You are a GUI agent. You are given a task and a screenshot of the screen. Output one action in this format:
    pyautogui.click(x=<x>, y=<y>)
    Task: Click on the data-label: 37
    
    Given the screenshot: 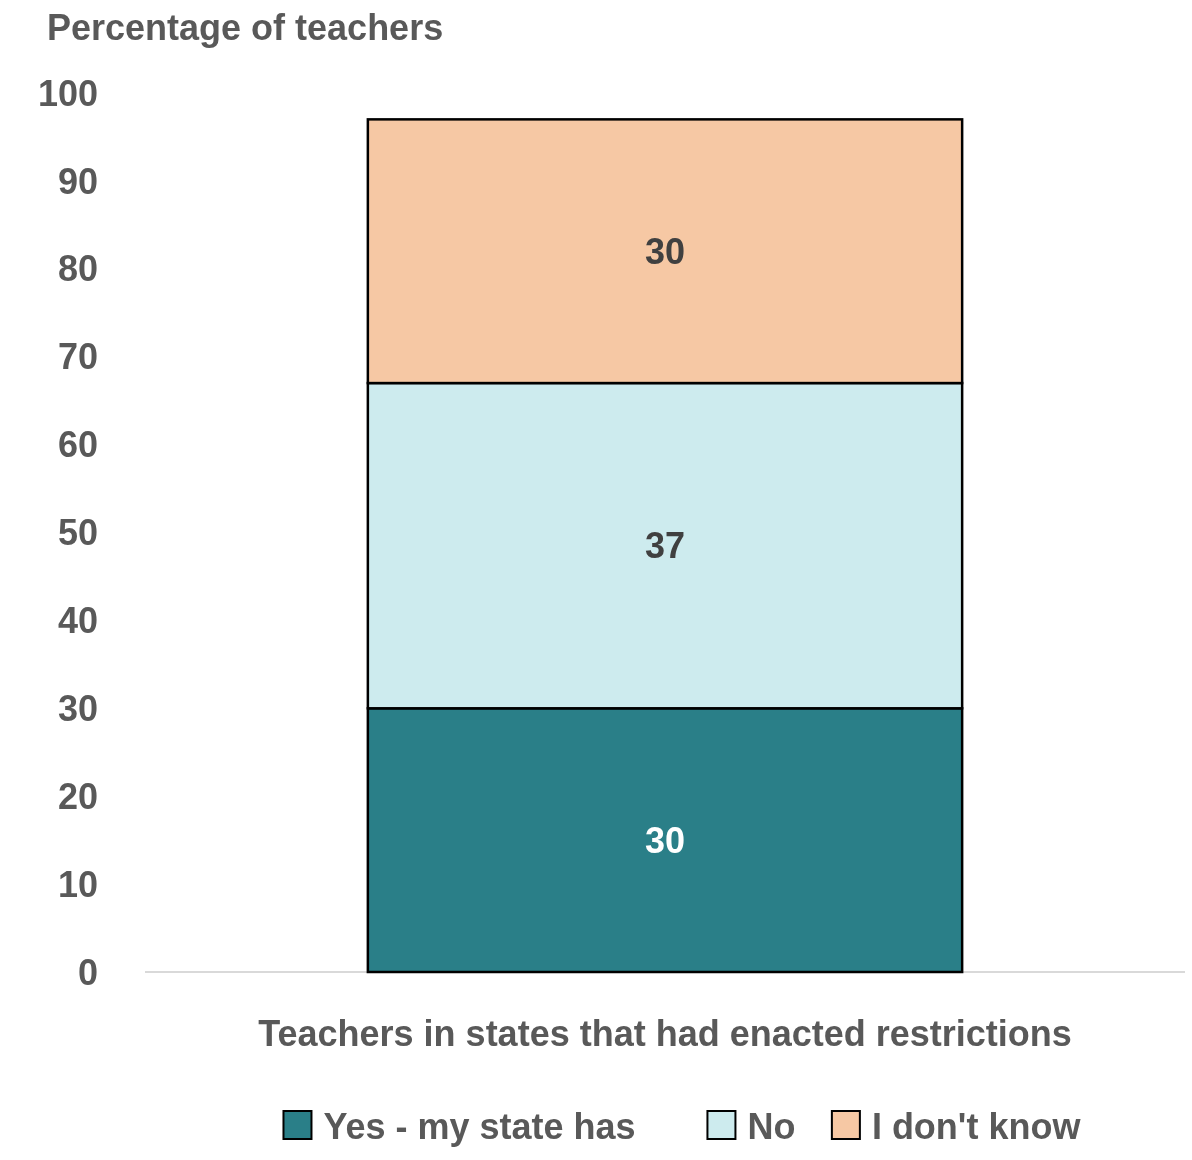 What is the action you would take?
    pyautogui.click(x=665, y=546)
    